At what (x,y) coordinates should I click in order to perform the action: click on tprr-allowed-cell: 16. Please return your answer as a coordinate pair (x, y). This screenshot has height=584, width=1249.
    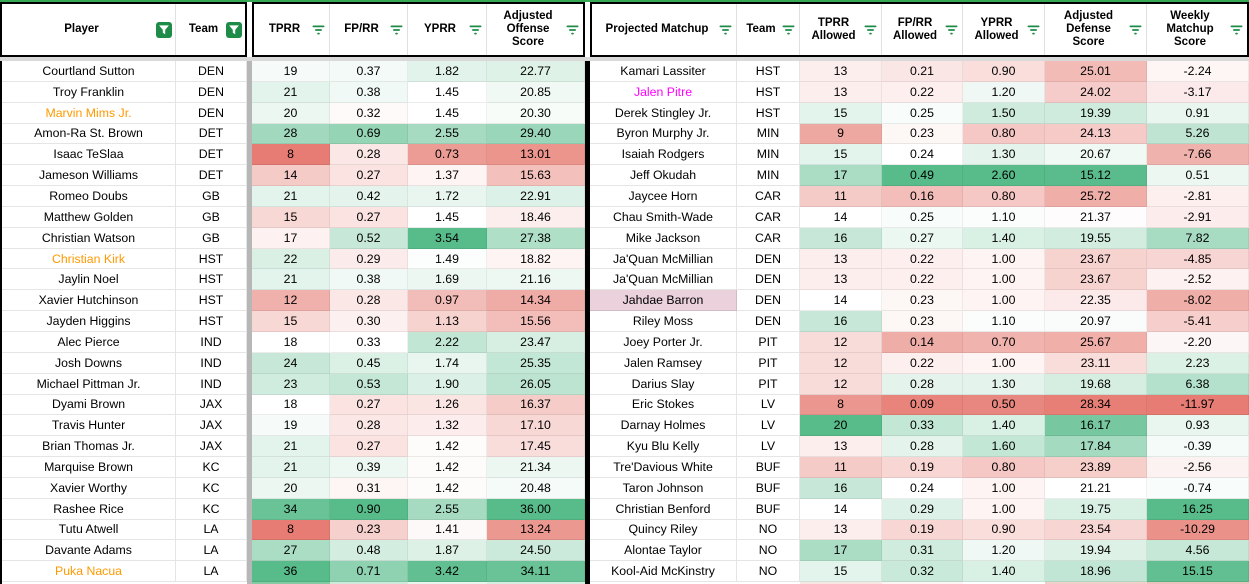
    Looking at the image, I should click on (841, 488).